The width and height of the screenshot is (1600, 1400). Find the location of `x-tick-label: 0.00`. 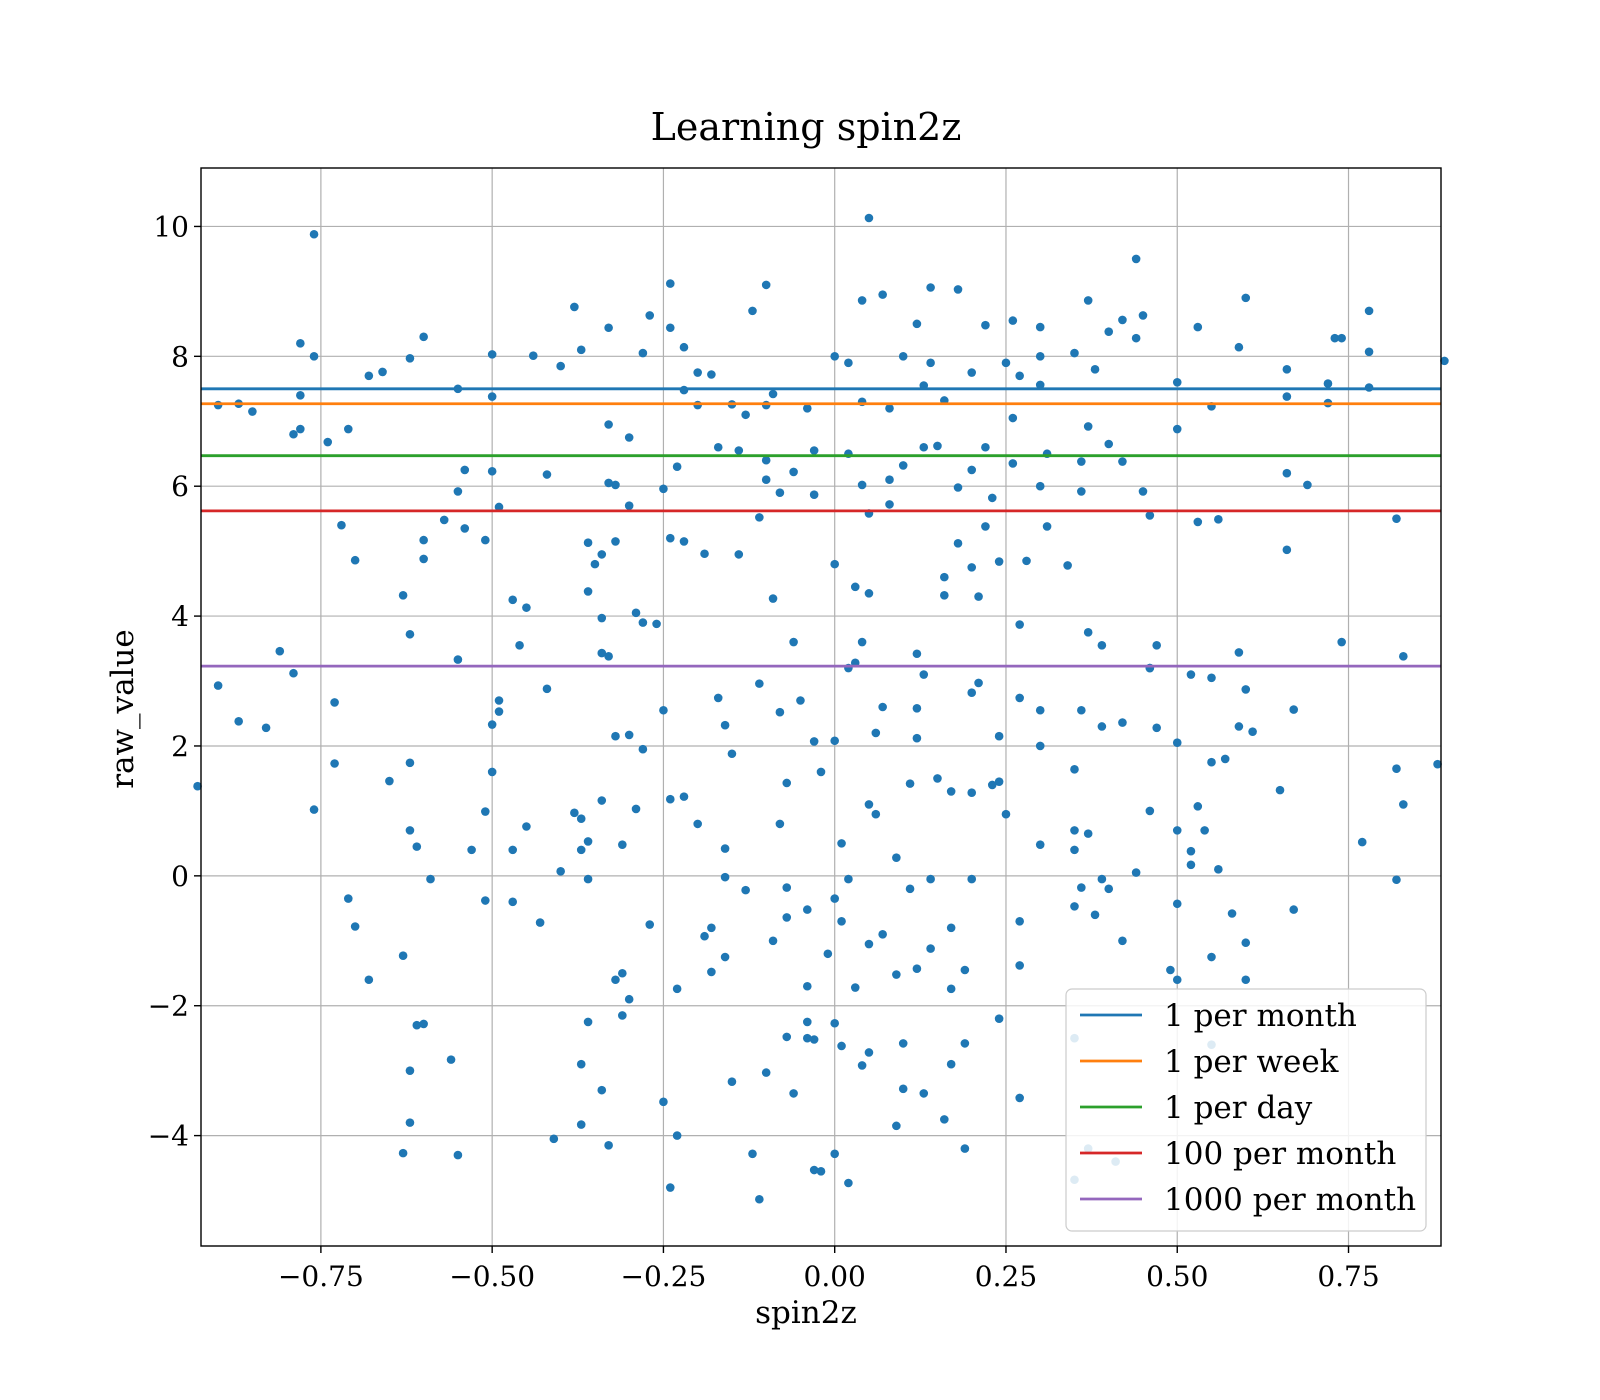

x-tick-label: 0.00 is located at coordinates (835, 1276).